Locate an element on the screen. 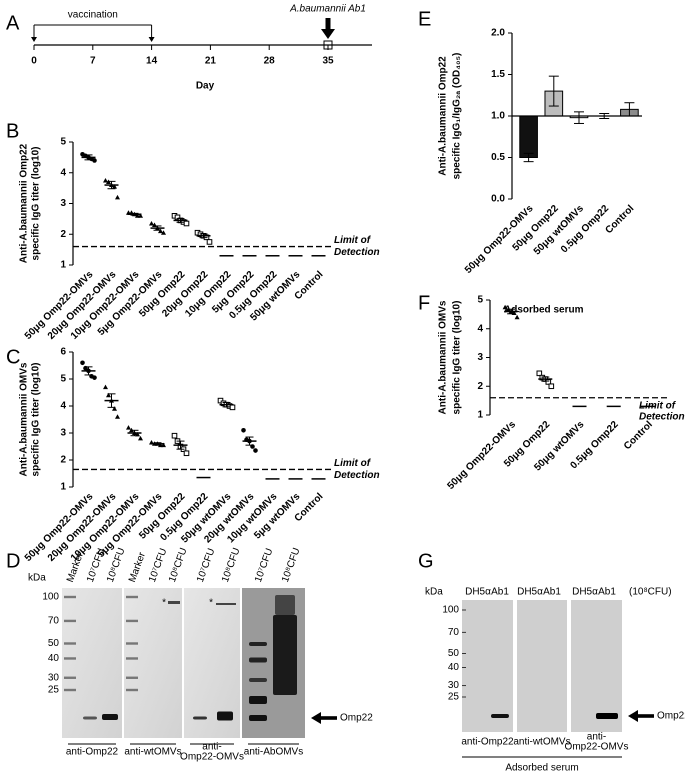  y-axis-label: Anti-A.baumannii Omp22 is located at coordinates (24, 203).